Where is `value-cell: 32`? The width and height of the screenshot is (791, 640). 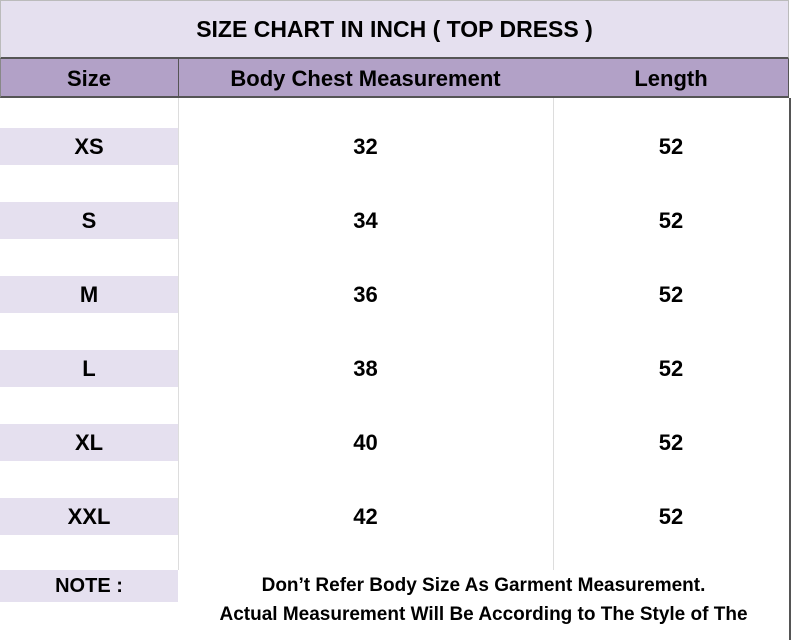
value-cell: 32 is located at coordinates (365, 146).